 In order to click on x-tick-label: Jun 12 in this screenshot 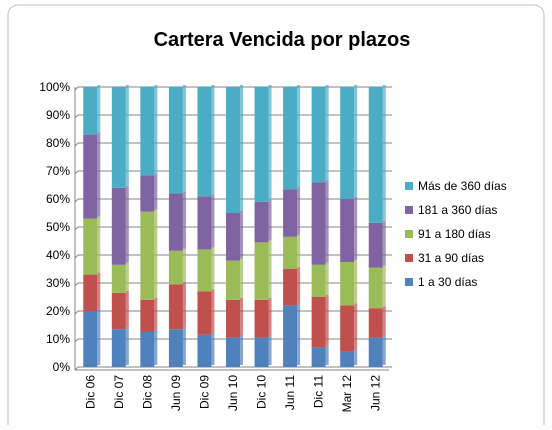, I will do `click(376, 393)`.